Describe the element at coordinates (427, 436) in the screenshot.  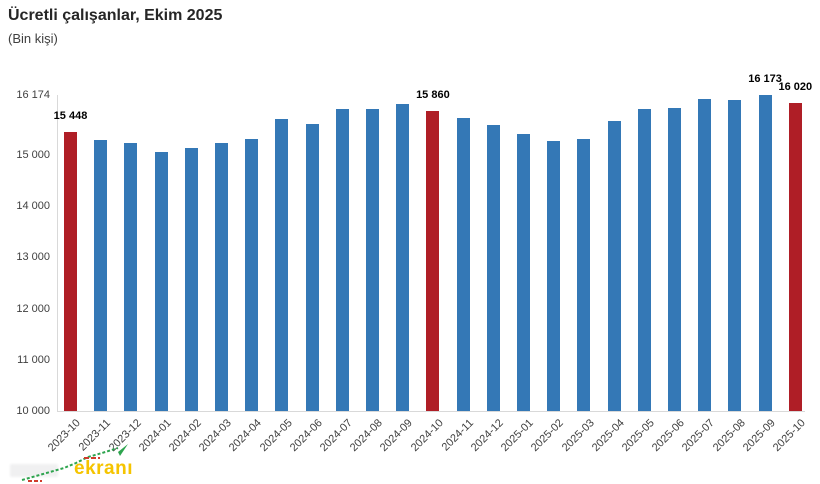
I see `x-tick-label: 2024-10` at that location.